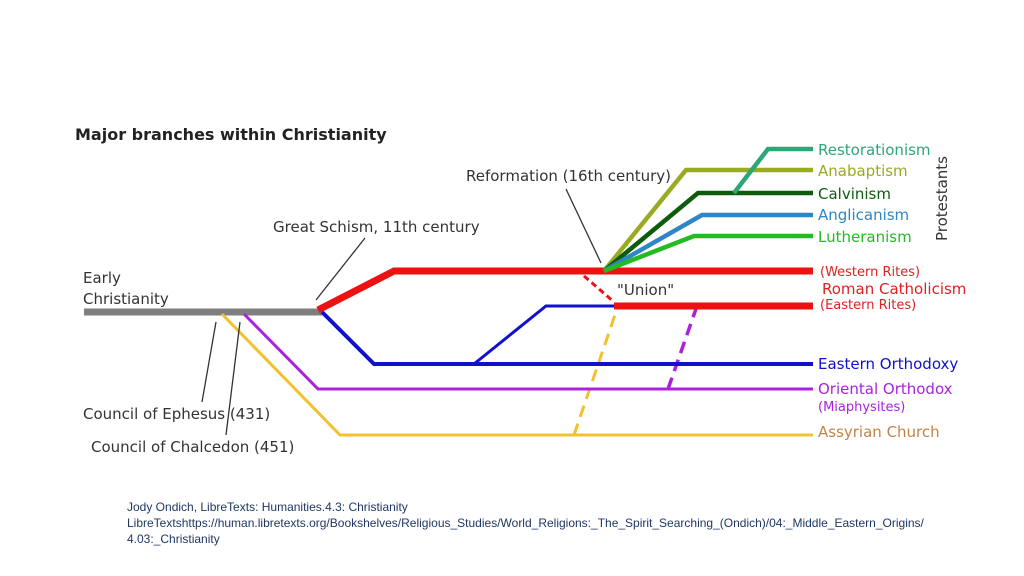  What do you see at coordinates (192, 447) in the screenshot?
I see `chalcedon-label: Council of Chalcedon (451)` at bounding box center [192, 447].